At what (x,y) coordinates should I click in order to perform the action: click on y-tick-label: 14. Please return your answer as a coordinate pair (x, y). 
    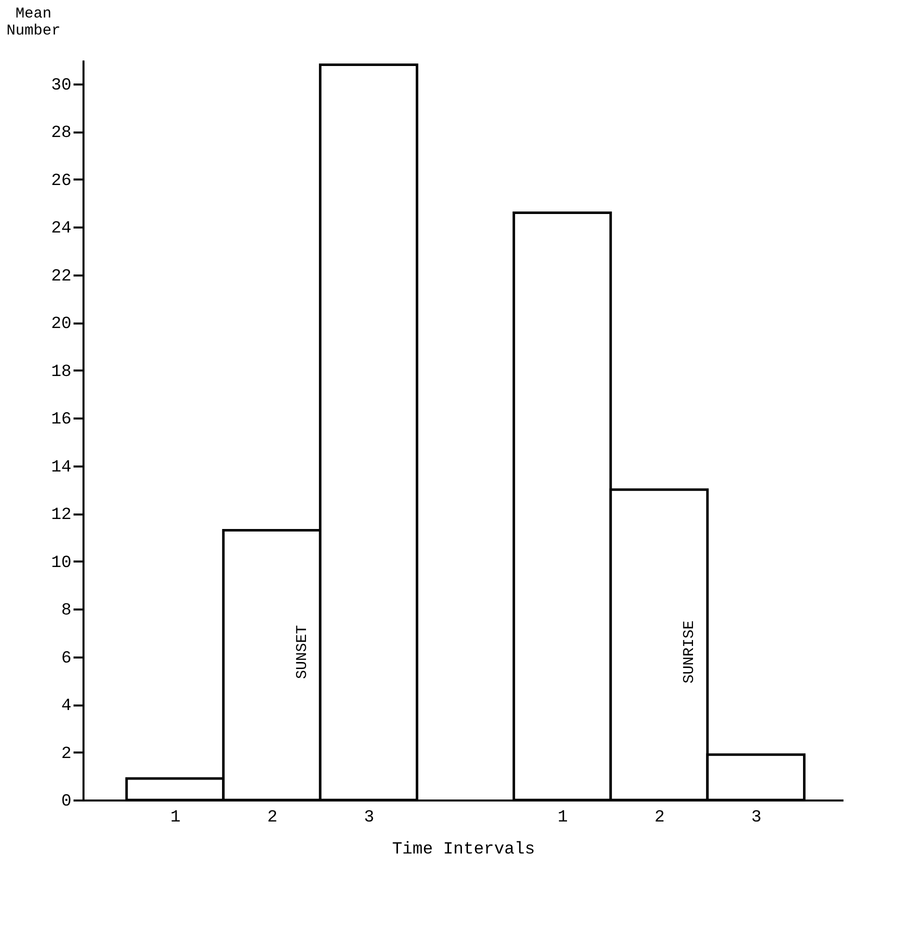
    Looking at the image, I should click on (61, 468).